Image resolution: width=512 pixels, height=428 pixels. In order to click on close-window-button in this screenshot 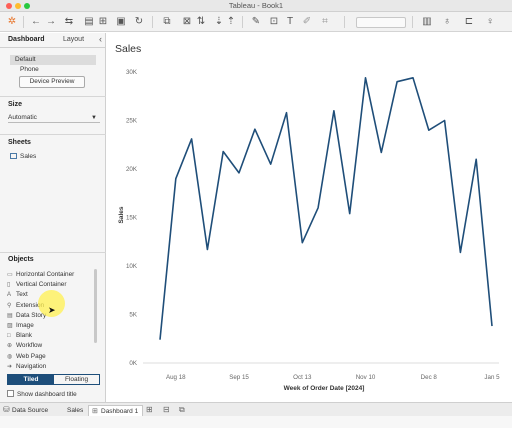, I will do `click(9, 6)`.